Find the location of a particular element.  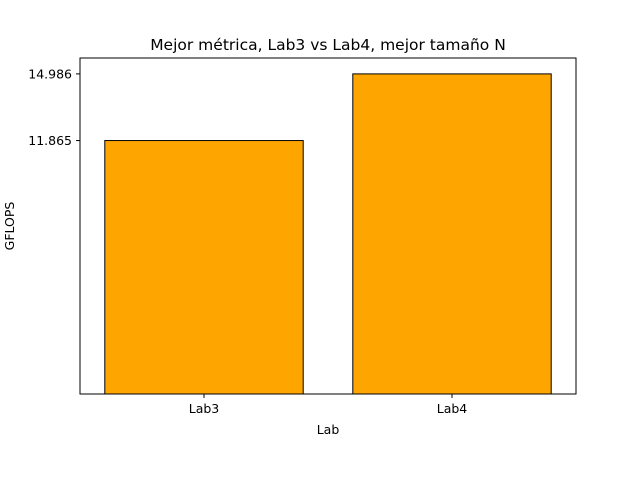

y-tick-label: 11.865 is located at coordinates (50, 140).